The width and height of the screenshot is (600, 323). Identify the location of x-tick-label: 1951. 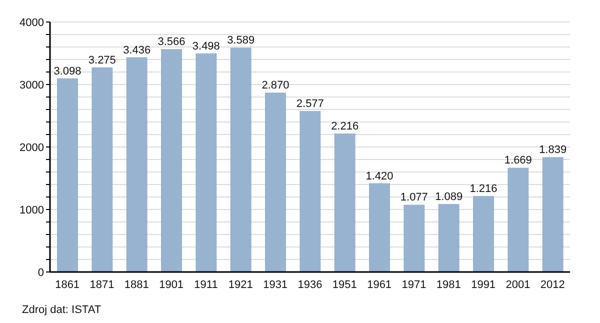
(344, 284).